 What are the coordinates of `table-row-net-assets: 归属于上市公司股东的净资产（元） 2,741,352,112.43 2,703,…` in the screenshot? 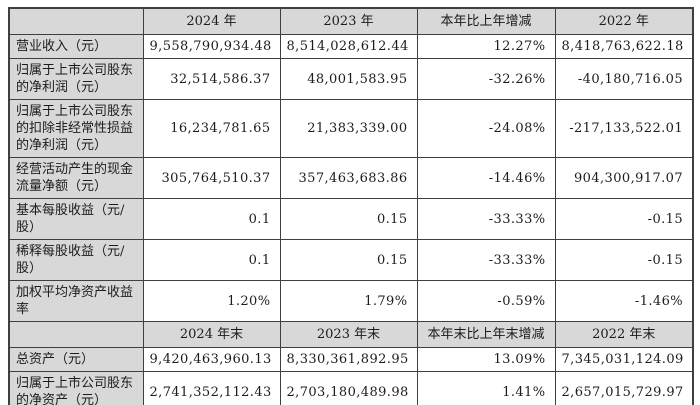 It's located at (351, 388).